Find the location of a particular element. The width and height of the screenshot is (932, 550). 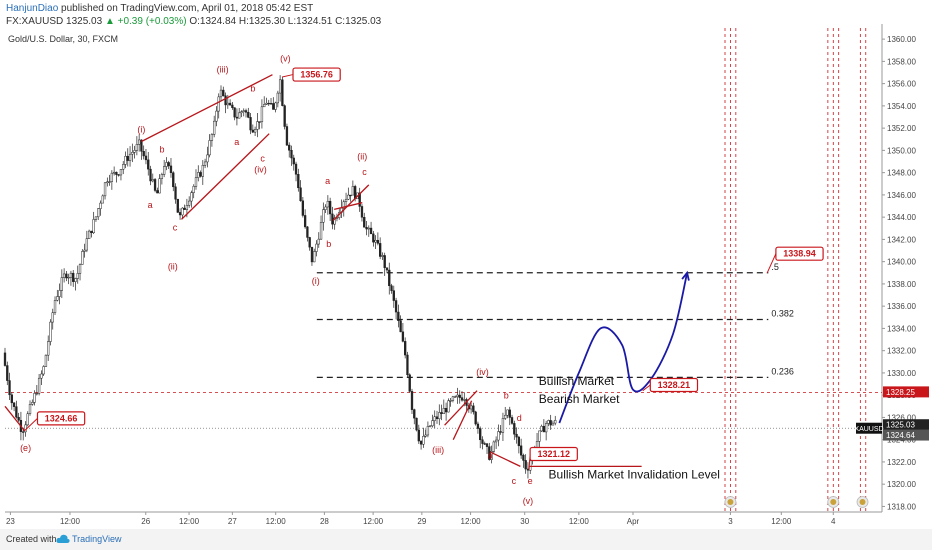

price-tick-label: 1342.00 is located at coordinates (901, 239).